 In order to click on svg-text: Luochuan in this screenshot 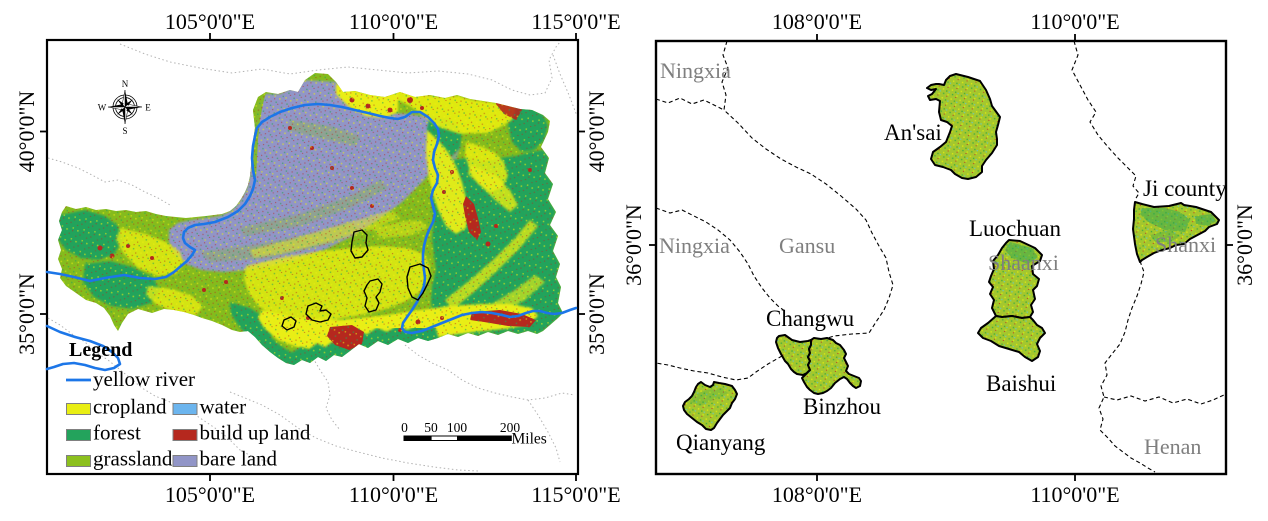, I will do `click(1015, 228)`.